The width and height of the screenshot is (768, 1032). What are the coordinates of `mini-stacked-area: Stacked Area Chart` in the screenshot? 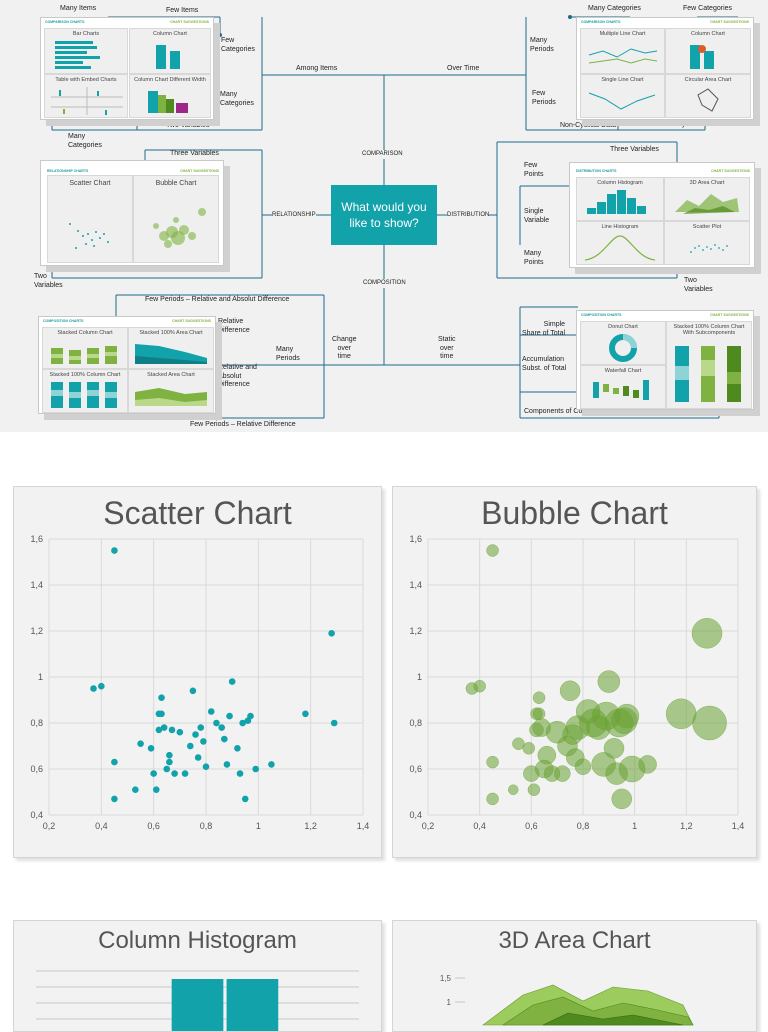 It's located at (171, 391).